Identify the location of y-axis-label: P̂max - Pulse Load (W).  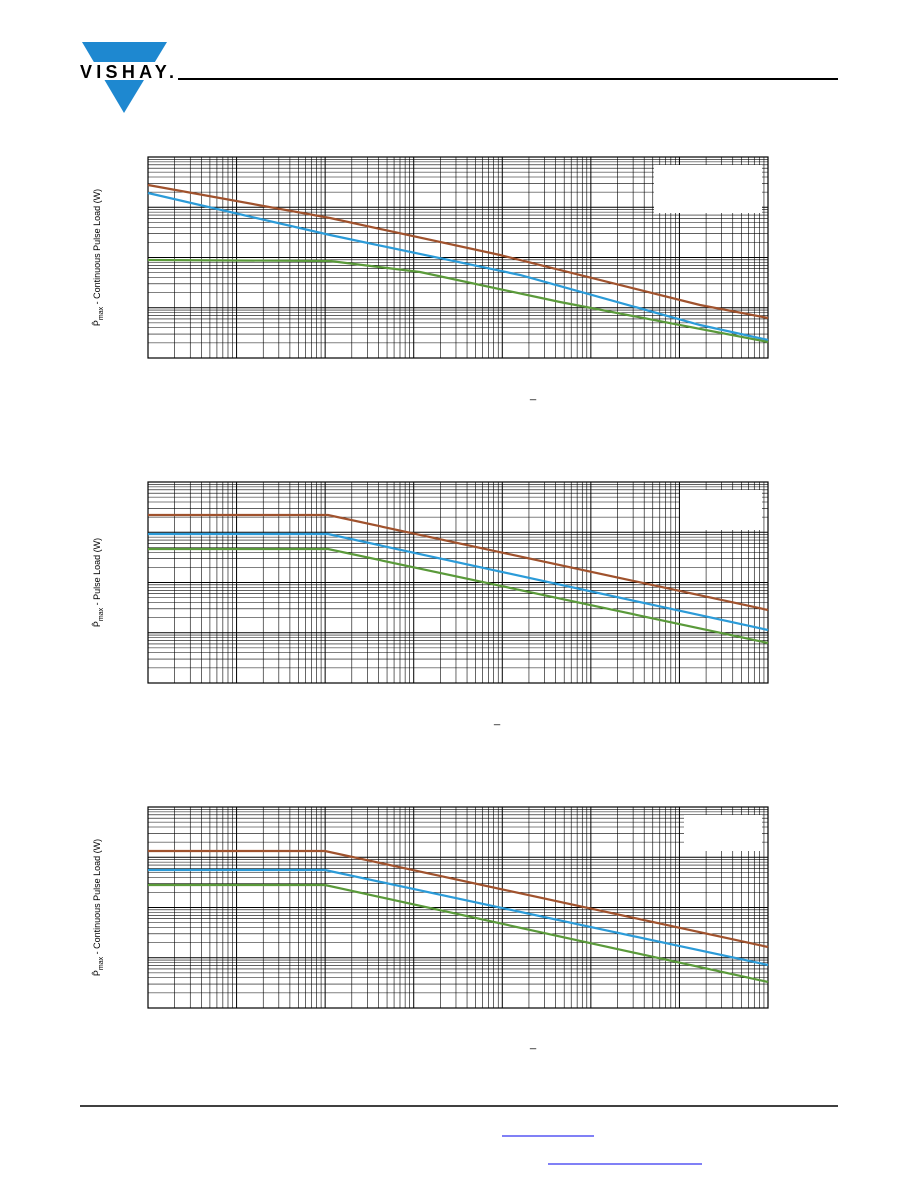
(98, 582).